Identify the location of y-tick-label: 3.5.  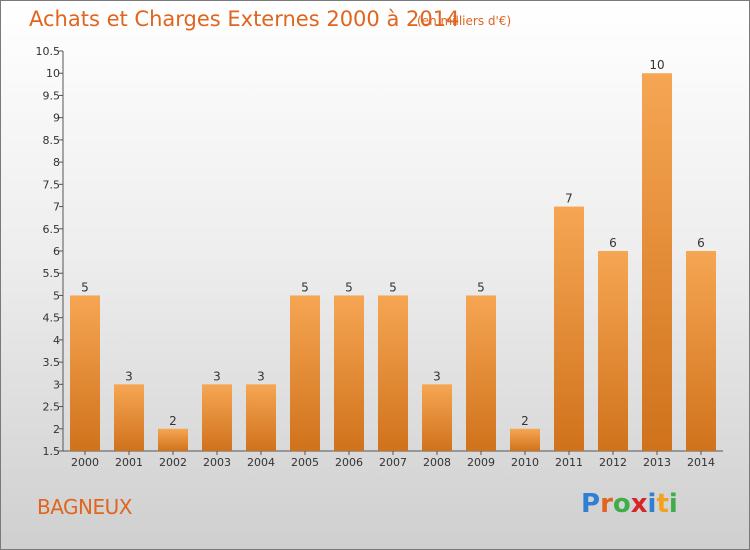
(52, 362).